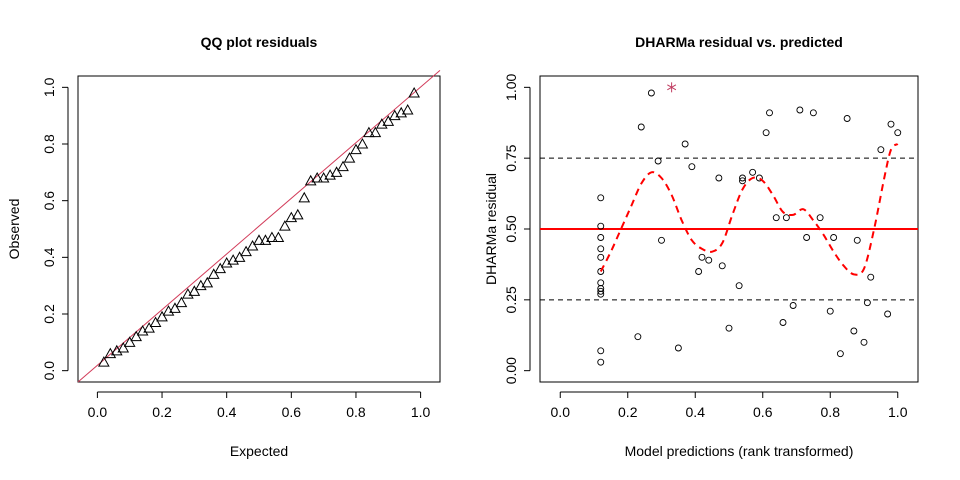 The image size is (960, 480). What do you see at coordinates (898, 412) in the screenshot?
I see `residual-plot-x-tick-label: 1.0` at bounding box center [898, 412].